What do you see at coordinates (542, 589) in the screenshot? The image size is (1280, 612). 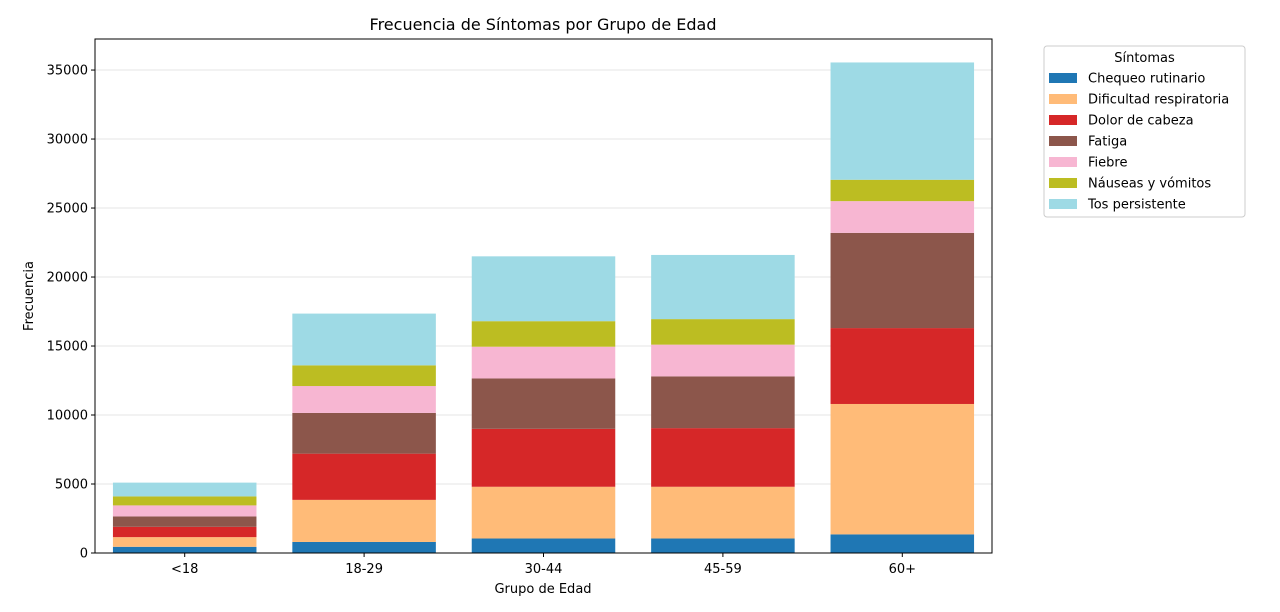 I see `x-axis-label: Grupo de Edad` at bounding box center [542, 589].